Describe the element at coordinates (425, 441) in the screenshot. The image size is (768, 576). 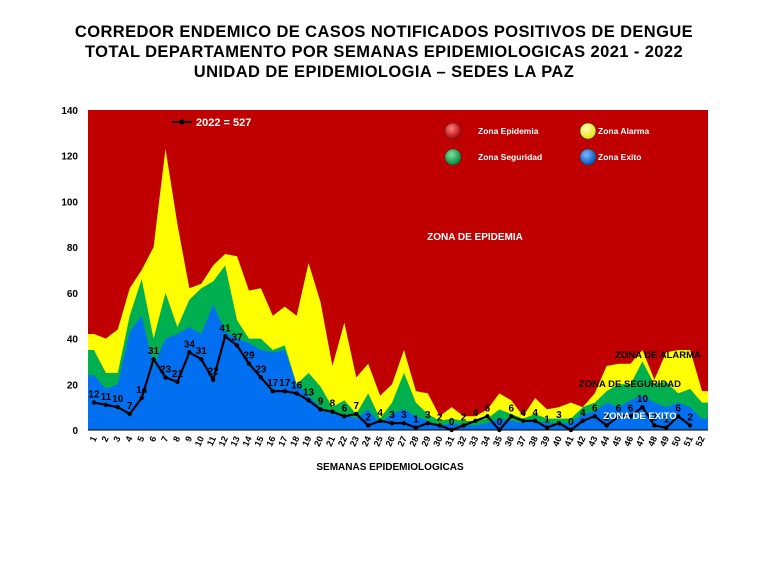
I see `x-tick-label: 29` at that location.